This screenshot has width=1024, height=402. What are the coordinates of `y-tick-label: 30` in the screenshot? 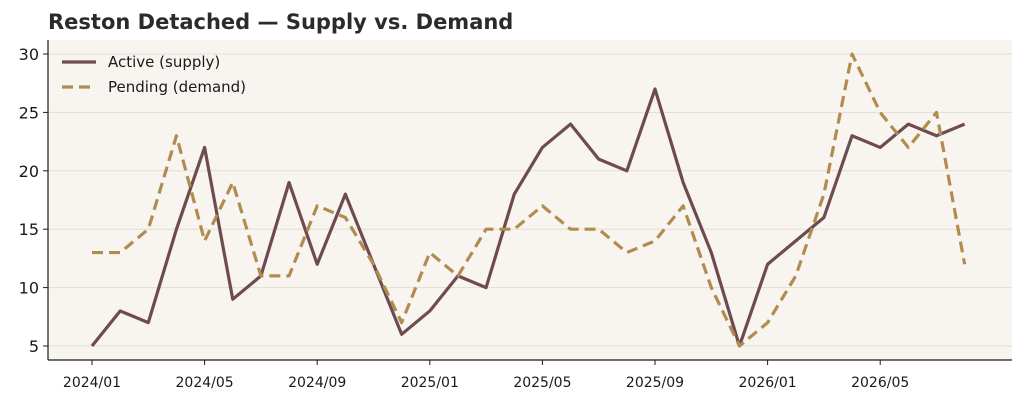 It's located at (29, 54).